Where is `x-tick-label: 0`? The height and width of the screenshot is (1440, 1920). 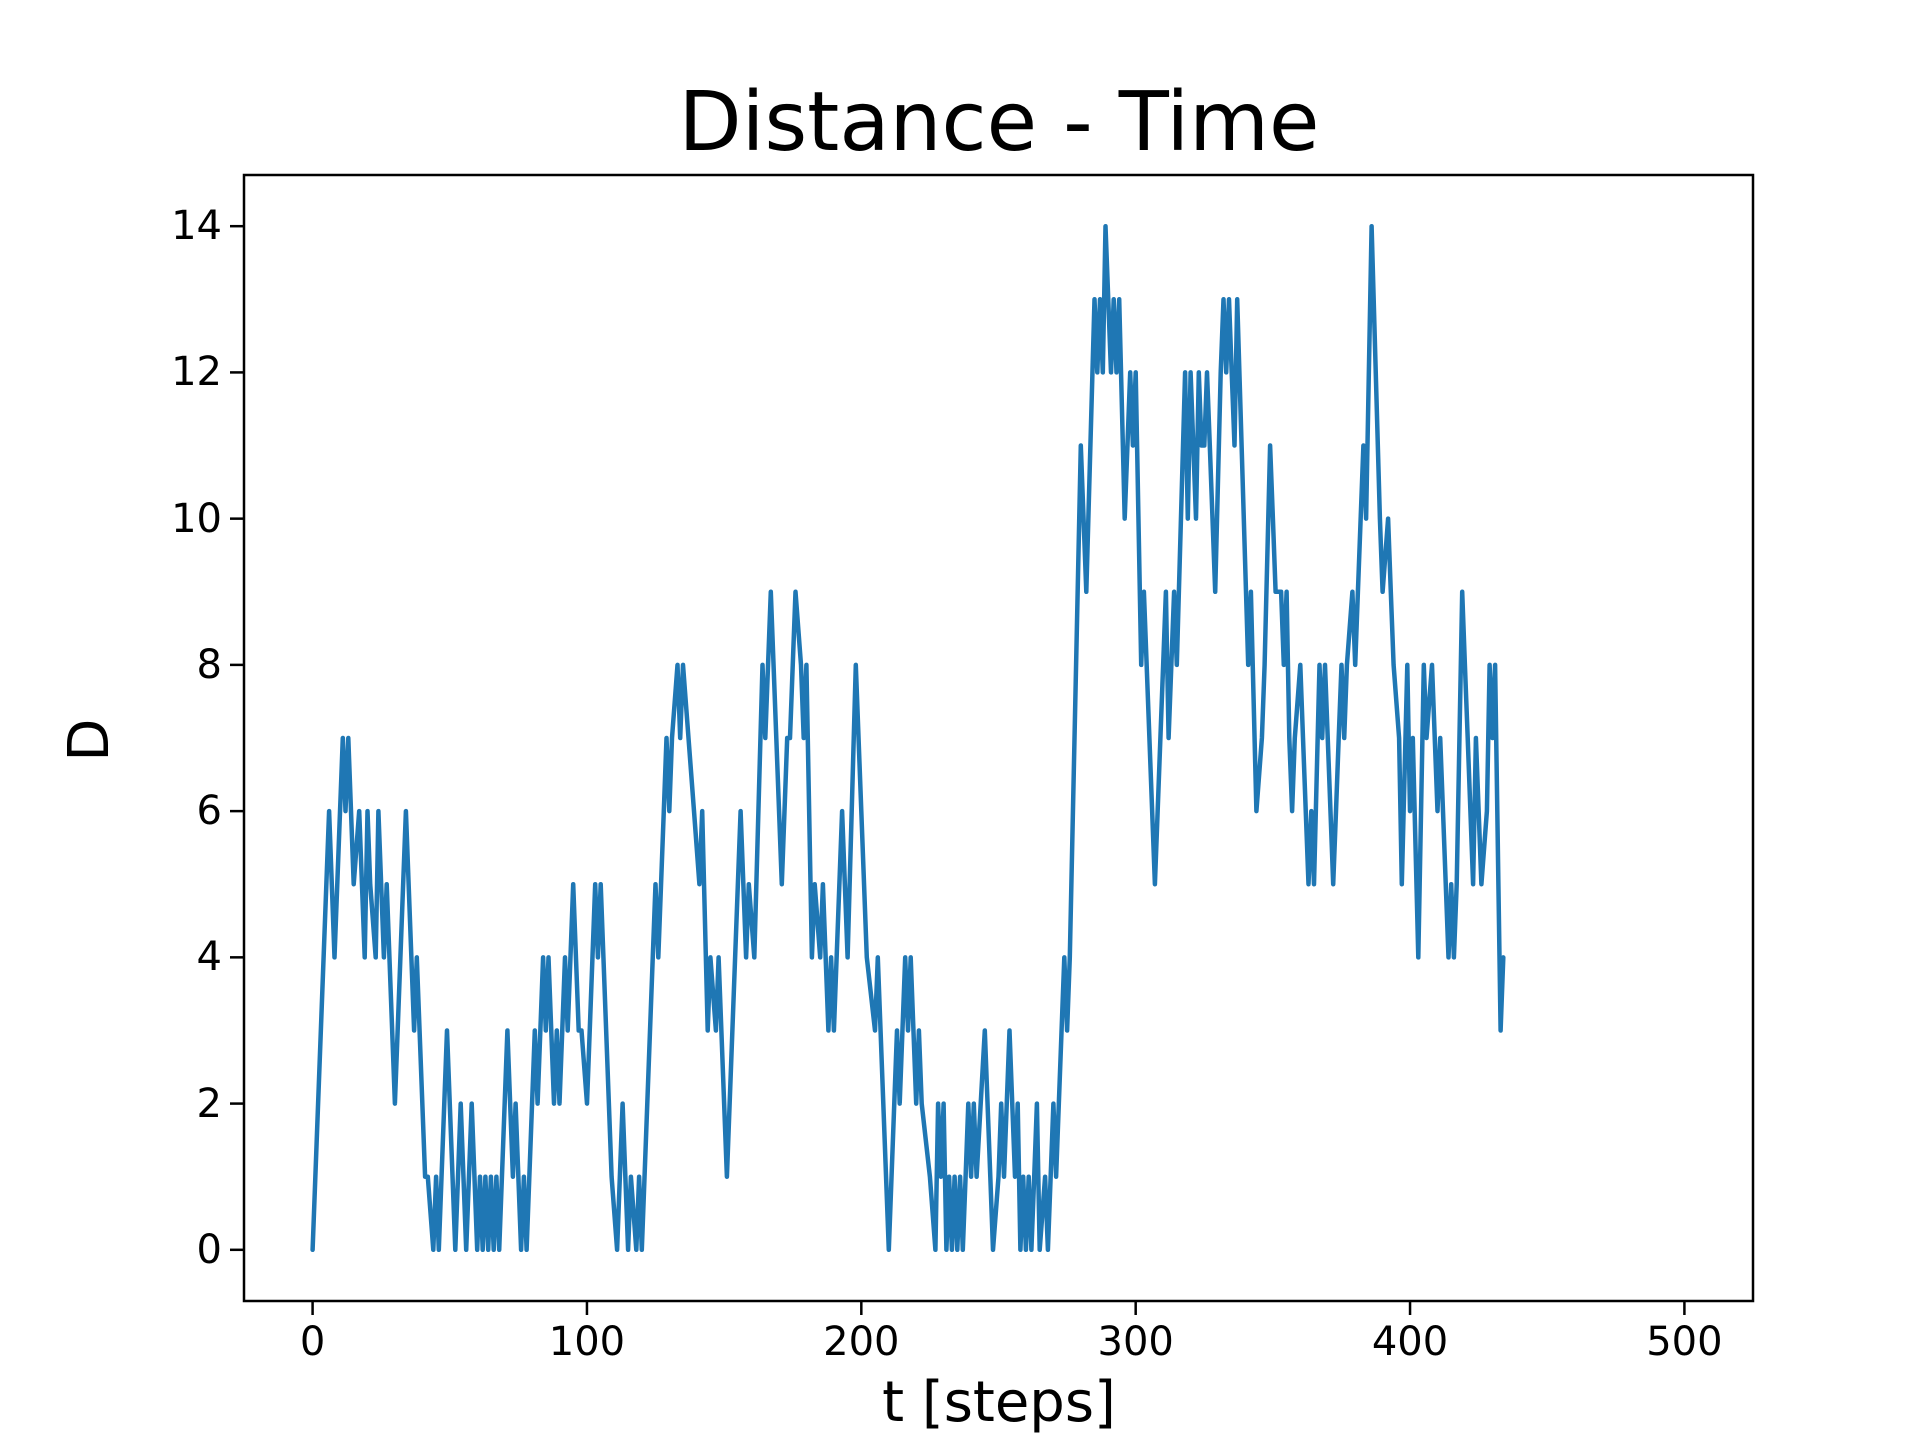 x-tick-label: 0 is located at coordinates (312, 1342).